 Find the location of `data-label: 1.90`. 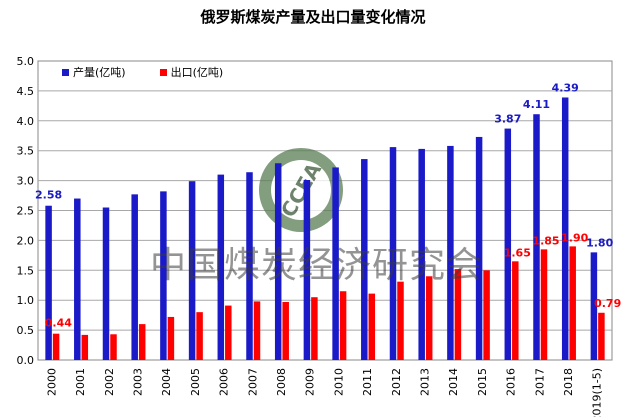

data-label: 1.90 is located at coordinates (574, 237).